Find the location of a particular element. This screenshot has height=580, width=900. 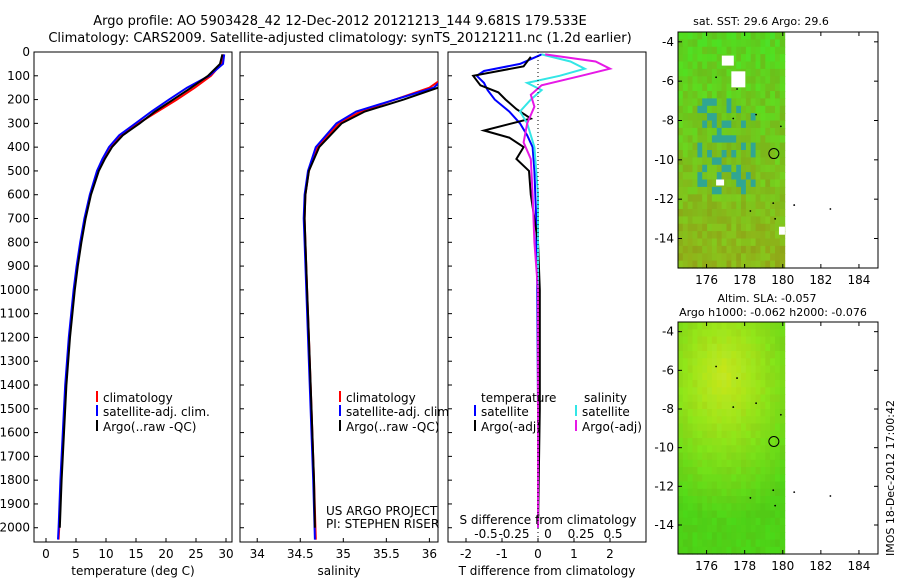

map-frame is located at coordinates (778, 150).